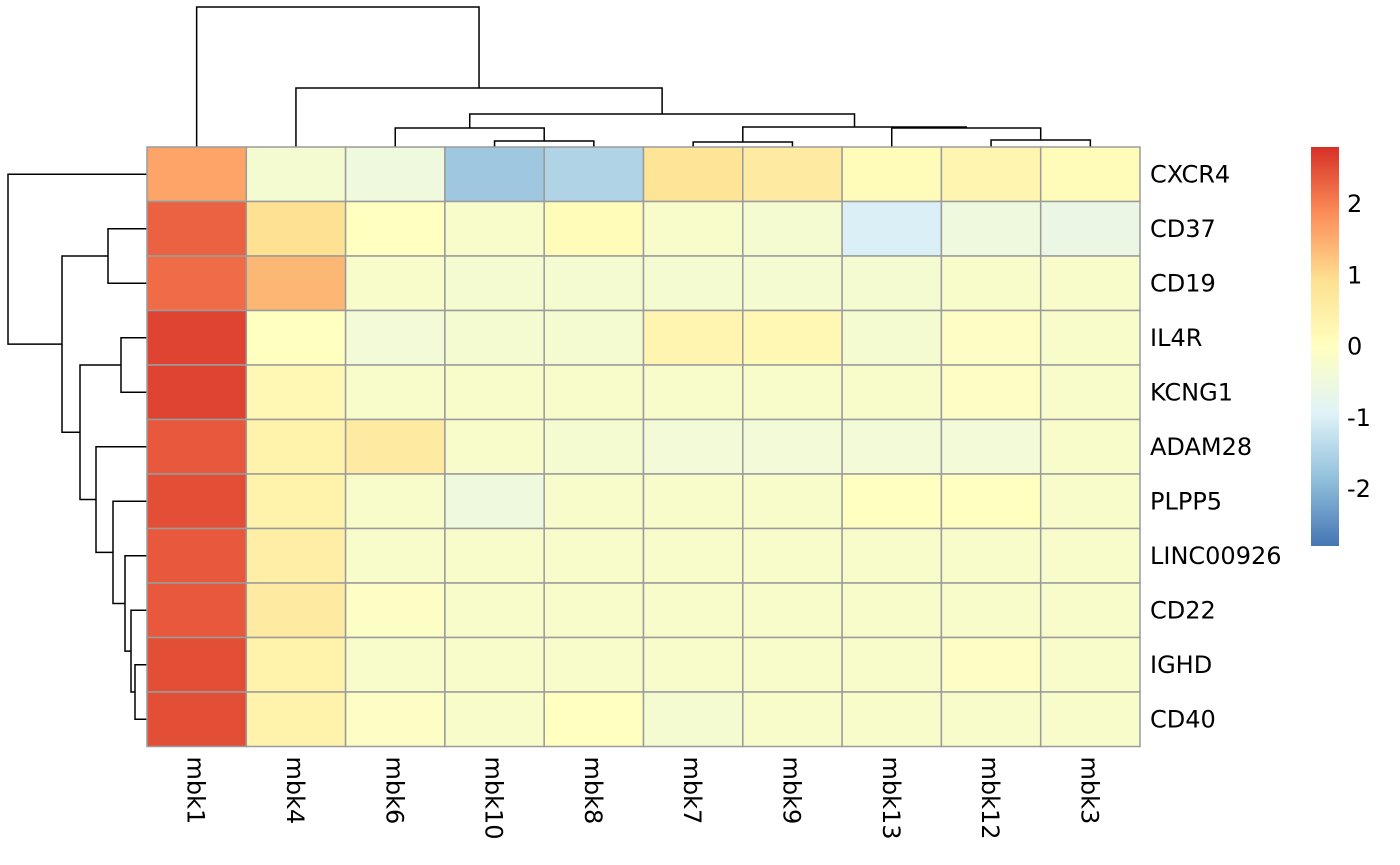  What do you see at coordinates (1181, 665) in the screenshot?
I see `row-label: IGHD` at bounding box center [1181, 665].